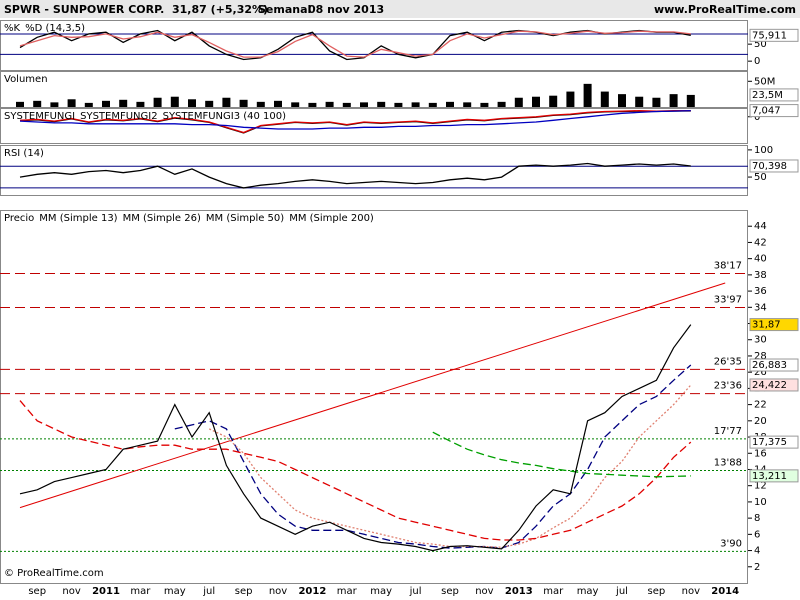 This screenshot has height=600, width=800. What do you see at coordinates (760, 405) in the screenshot?
I see `y-tick-label: 22` at bounding box center [760, 405].